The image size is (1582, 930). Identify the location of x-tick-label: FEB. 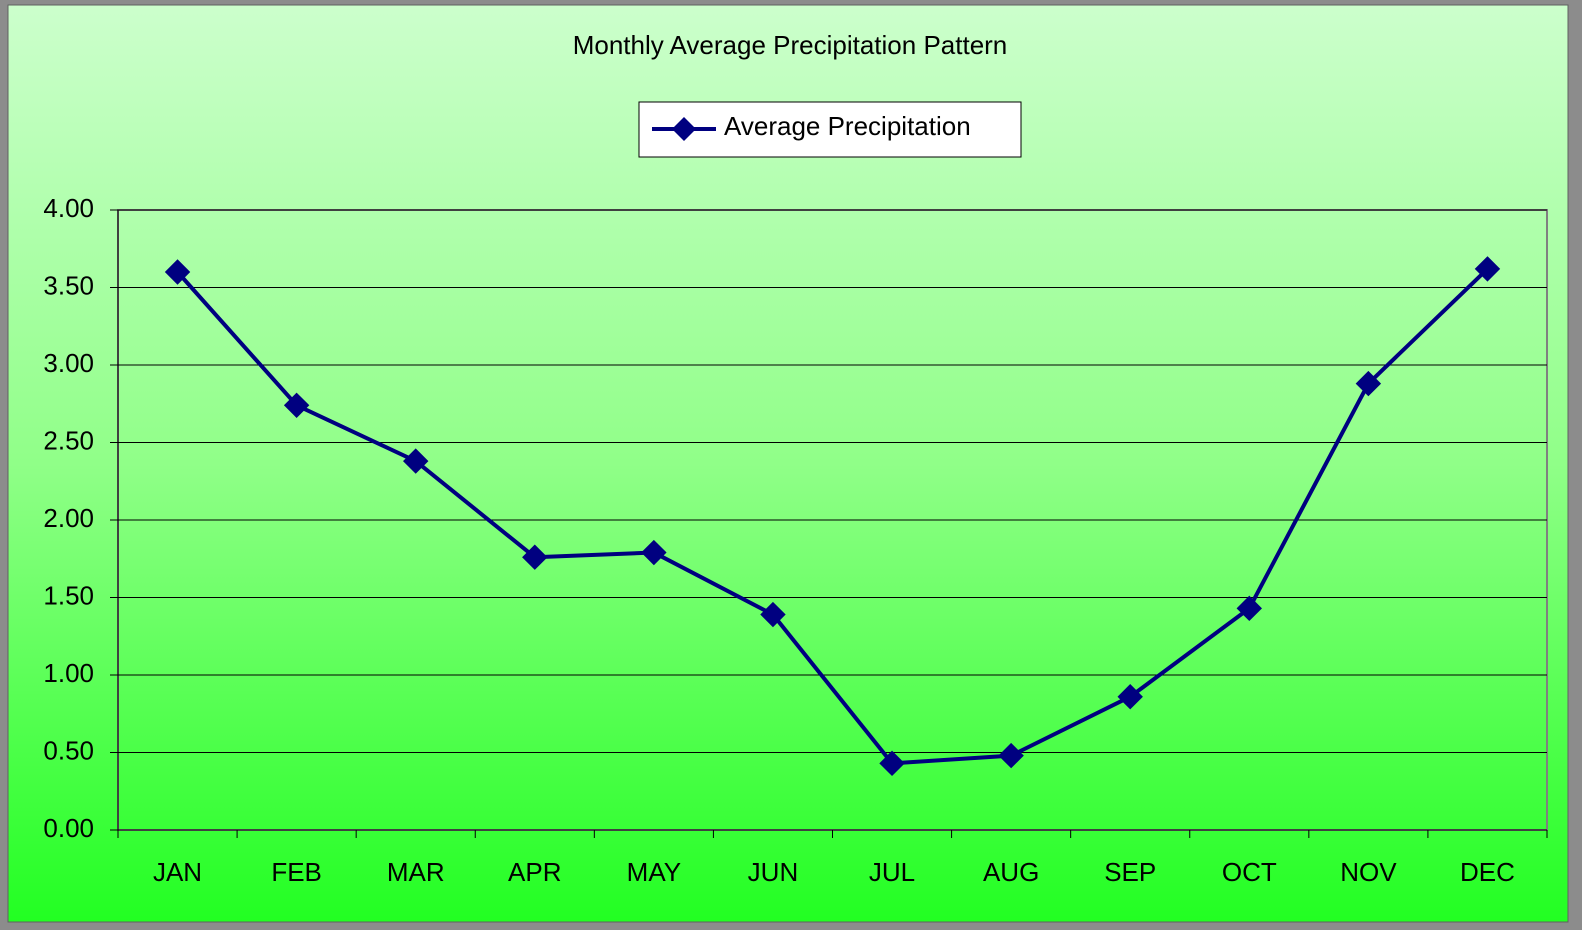
(296, 872).